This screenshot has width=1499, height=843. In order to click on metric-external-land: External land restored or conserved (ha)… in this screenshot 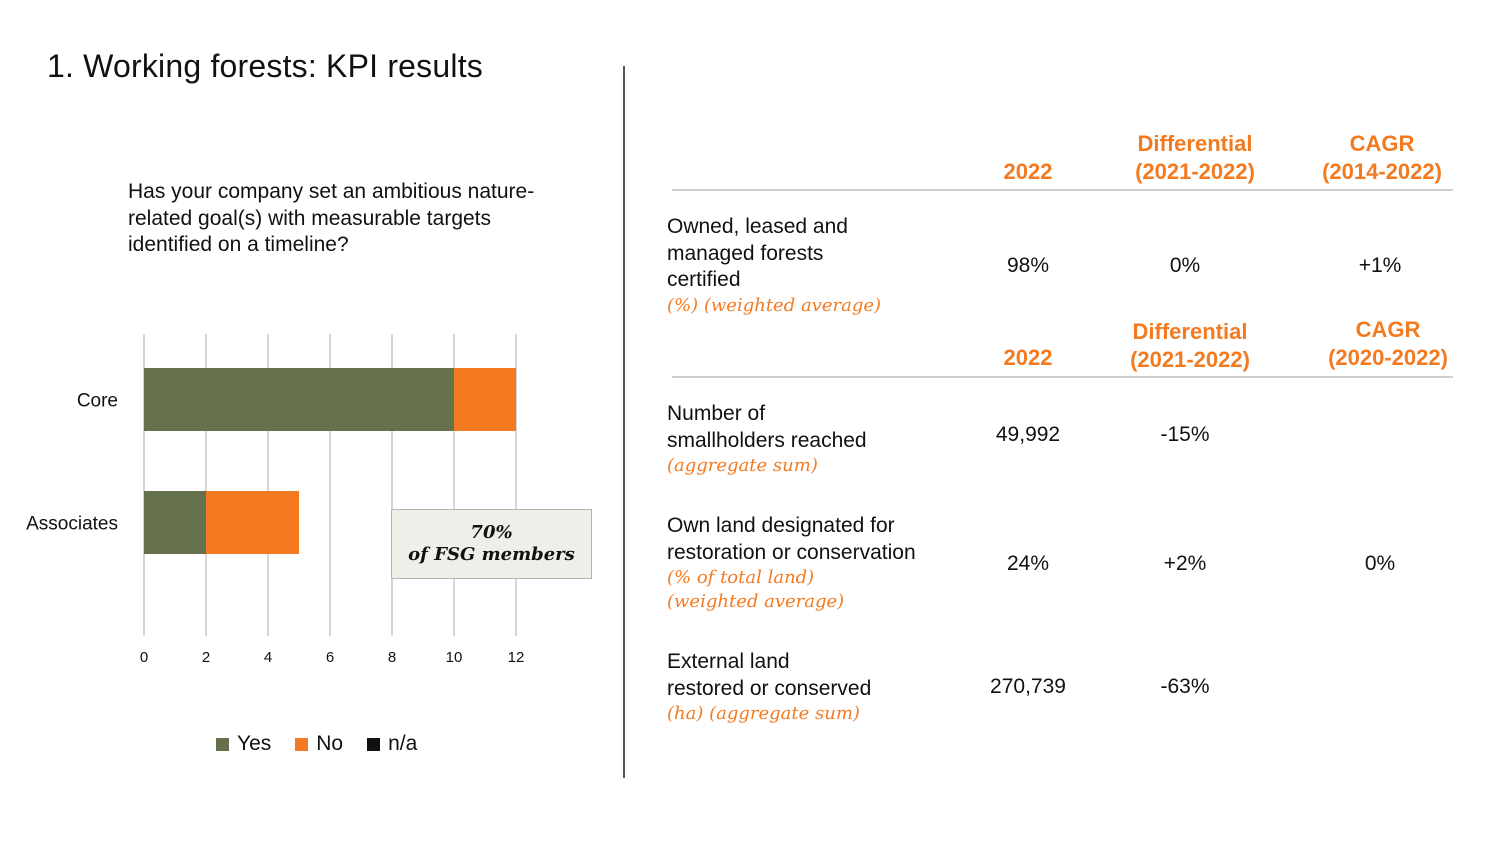, I will do `click(769, 687)`.